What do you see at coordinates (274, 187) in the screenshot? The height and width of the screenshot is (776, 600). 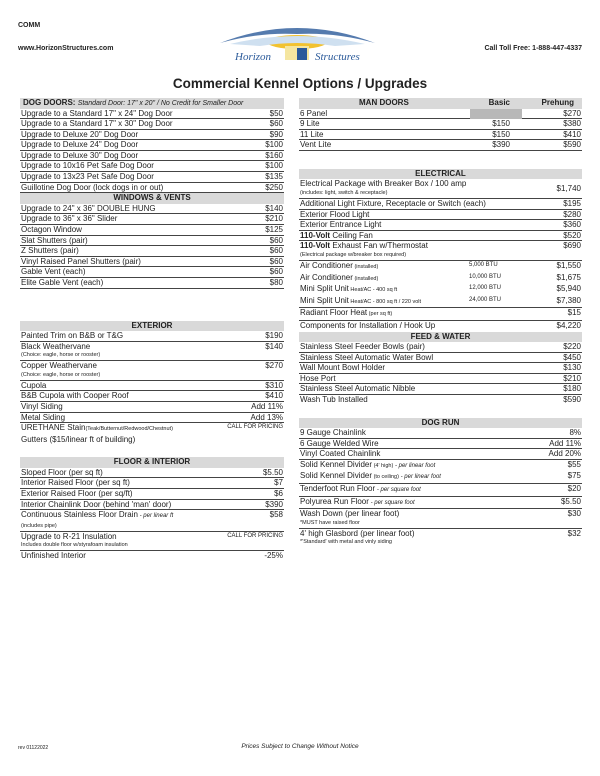 I see `item-price: $250` at bounding box center [274, 187].